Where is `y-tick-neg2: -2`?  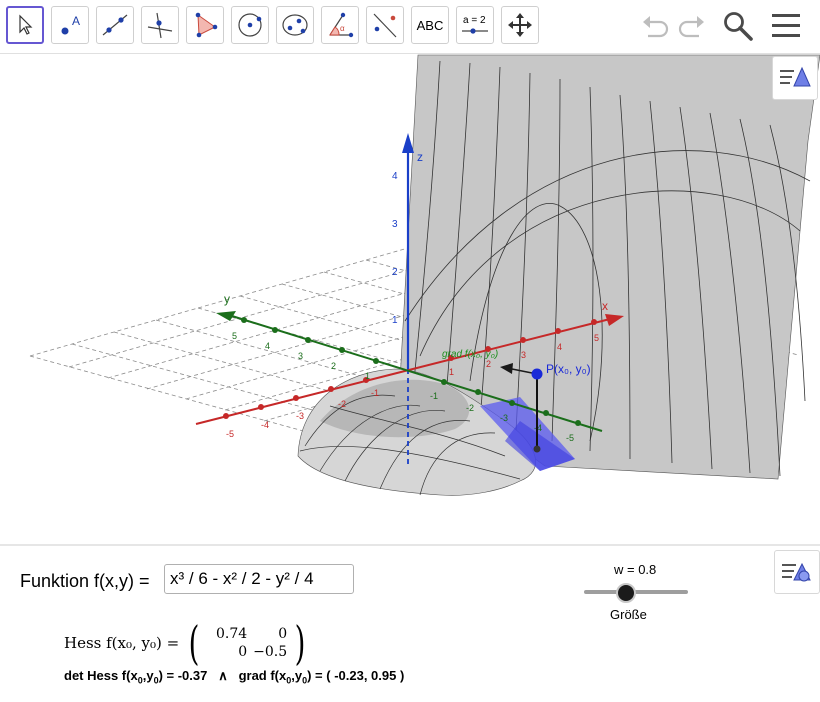
y-tick-neg2: -2 is located at coordinates (470, 408).